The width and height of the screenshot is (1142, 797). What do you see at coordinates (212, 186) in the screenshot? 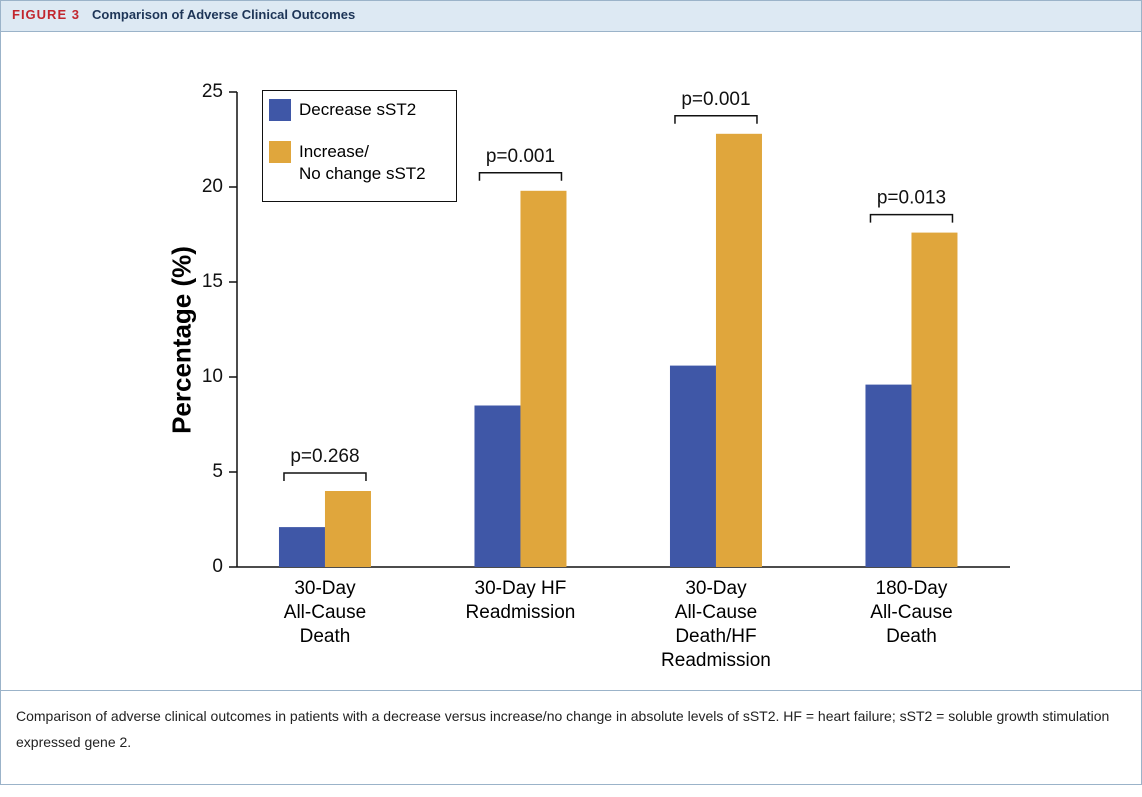
I see `y-tick-label: 20` at bounding box center [212, 186].